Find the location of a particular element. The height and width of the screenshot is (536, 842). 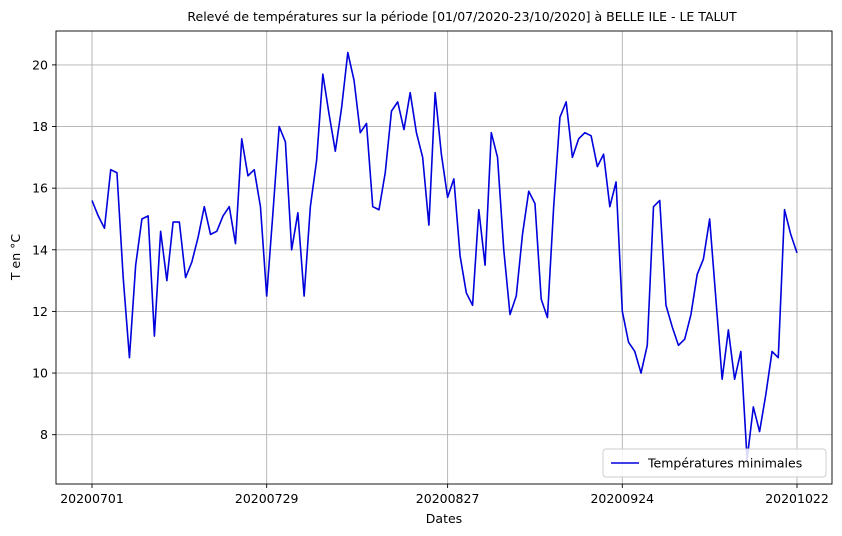

y-axis-label: T en °C is located at coordinates (15, 257).